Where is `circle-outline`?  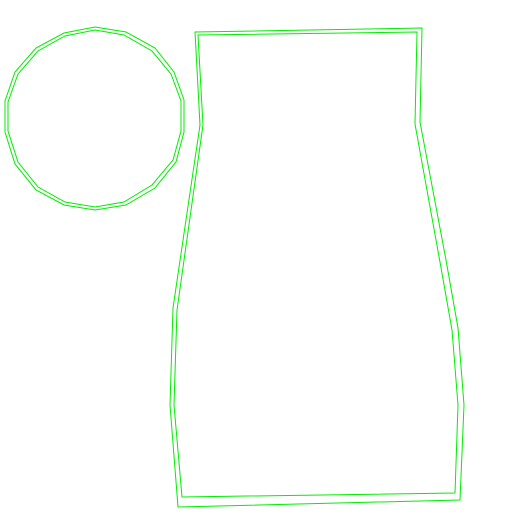
circle-outline is located at coordinates (94, 118).